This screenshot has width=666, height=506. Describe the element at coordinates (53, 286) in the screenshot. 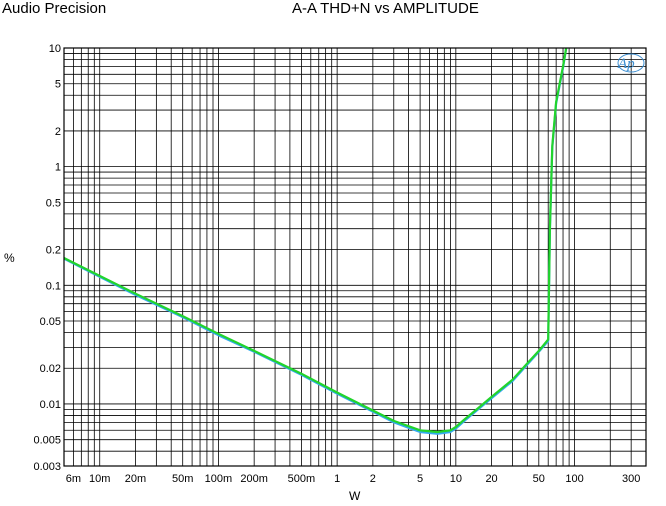

I see `y-tick-label: 0.1` at that location.